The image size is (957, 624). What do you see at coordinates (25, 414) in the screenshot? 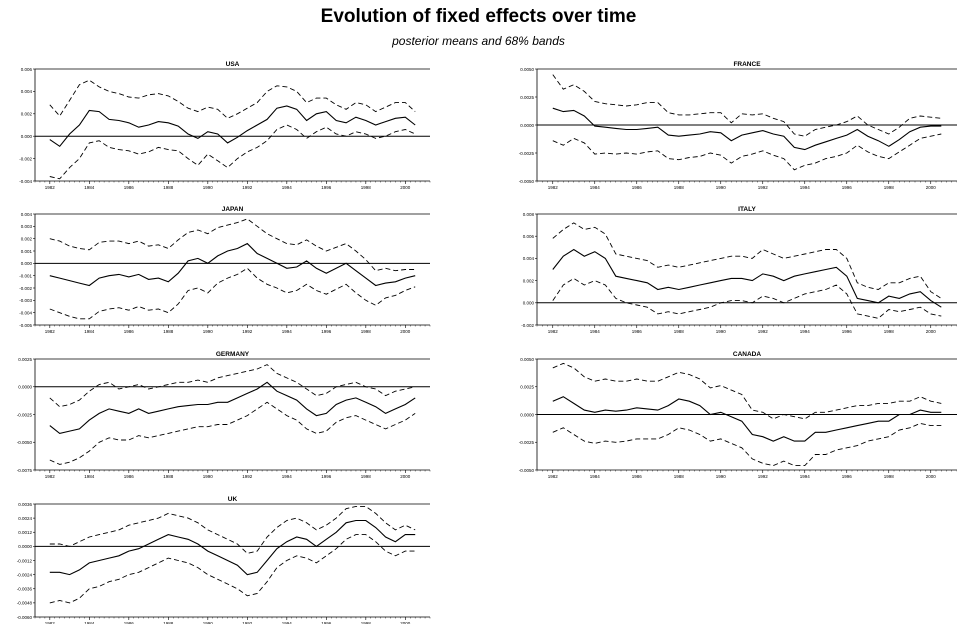
I see `y-tick-label-germany: -0.0025` at bounding box center [25, 414].